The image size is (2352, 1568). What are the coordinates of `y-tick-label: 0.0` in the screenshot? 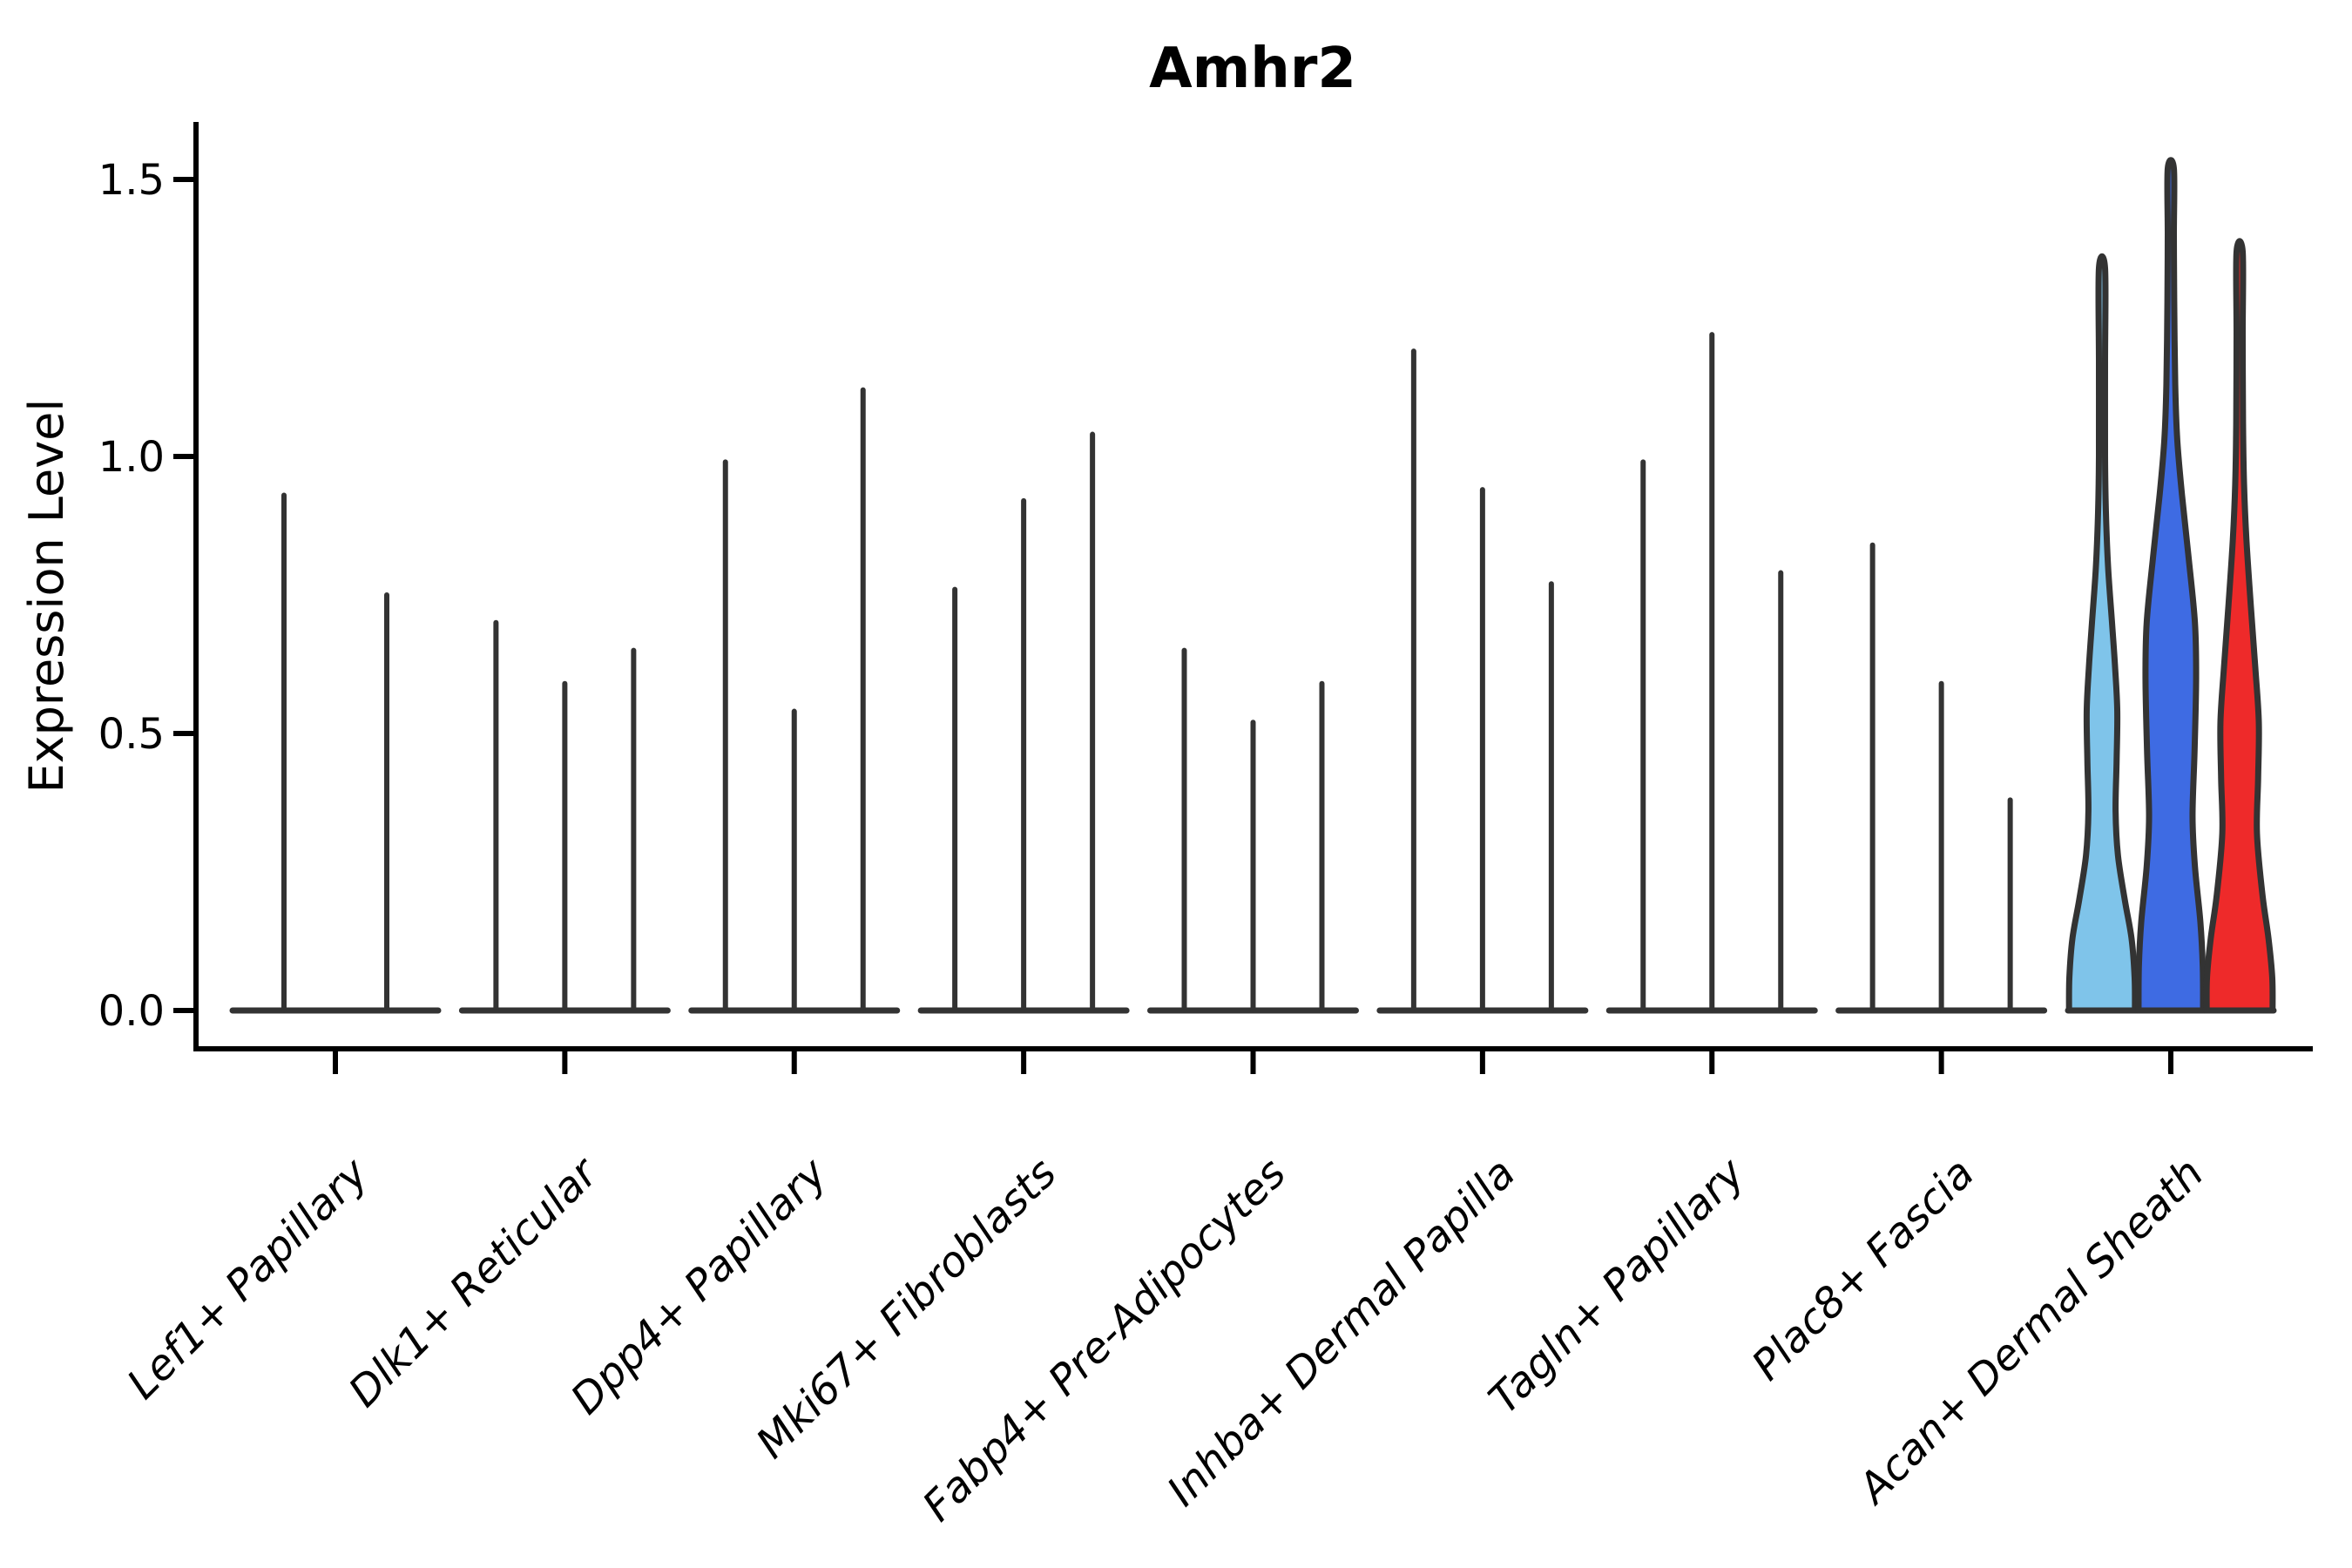 It's located at (131, 1012).